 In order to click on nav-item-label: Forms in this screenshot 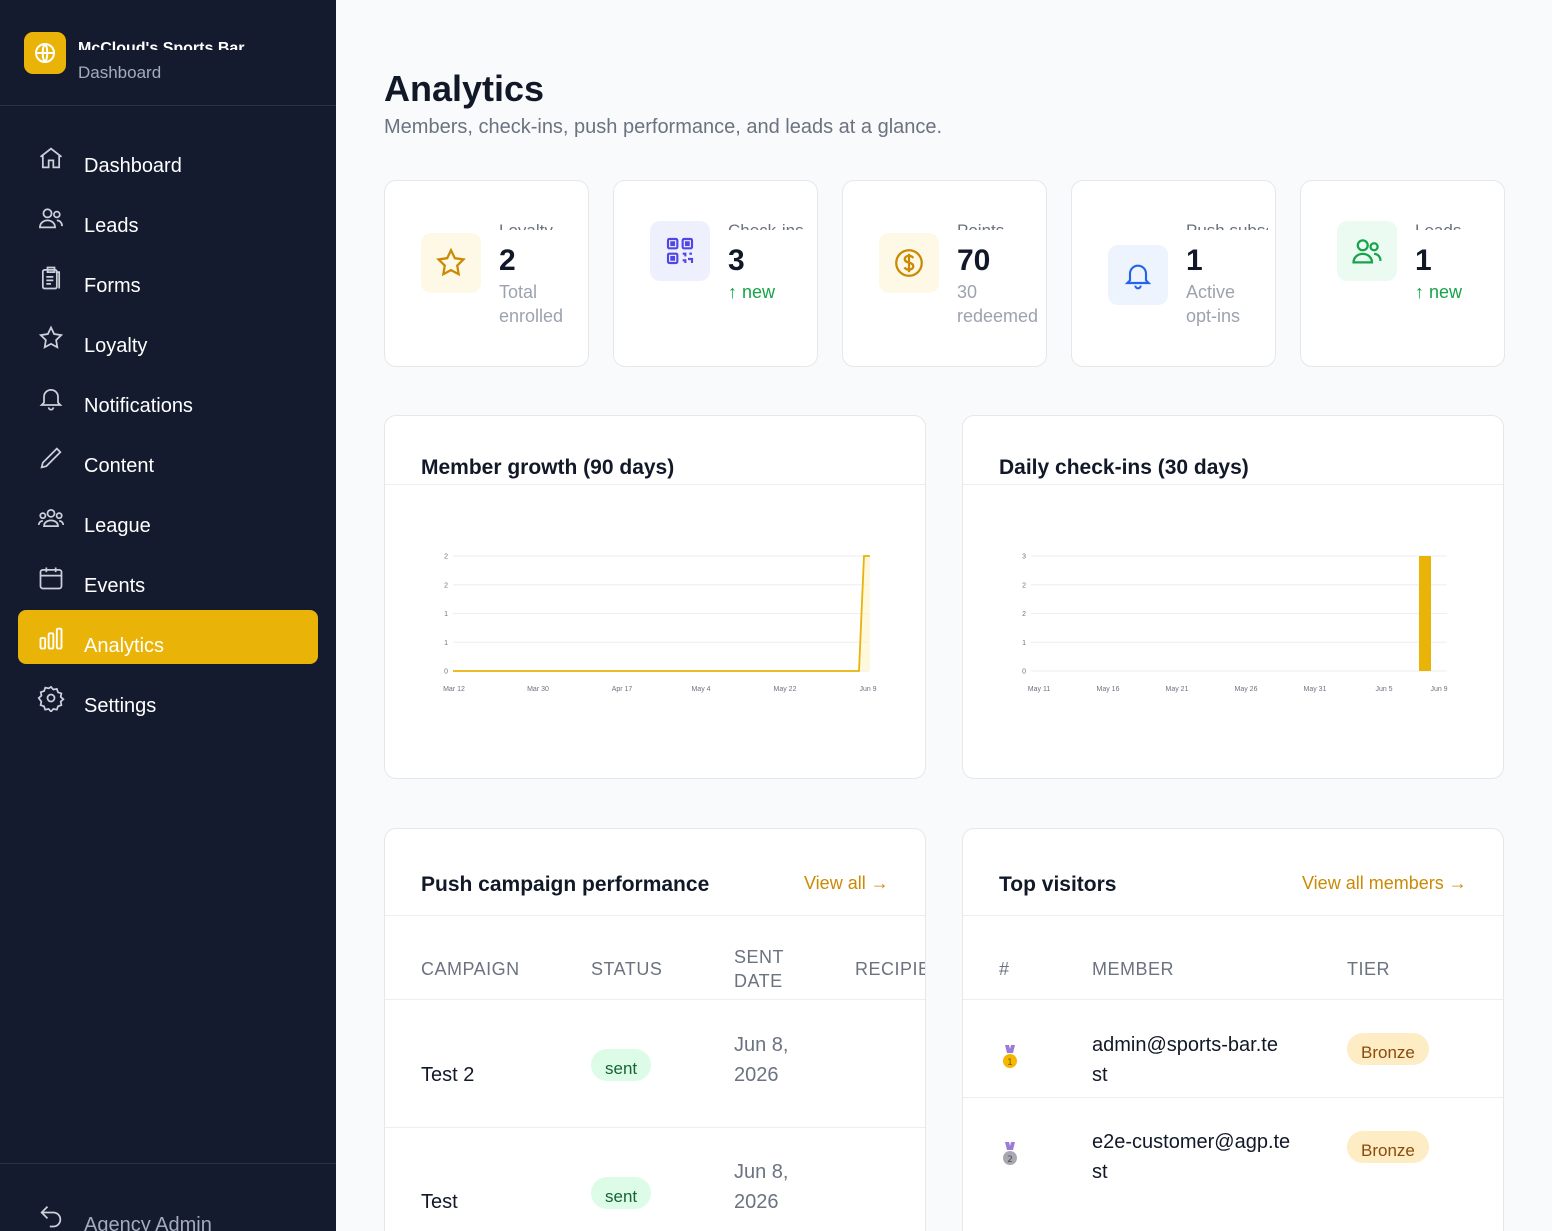, I will do `click(112, 286)`.